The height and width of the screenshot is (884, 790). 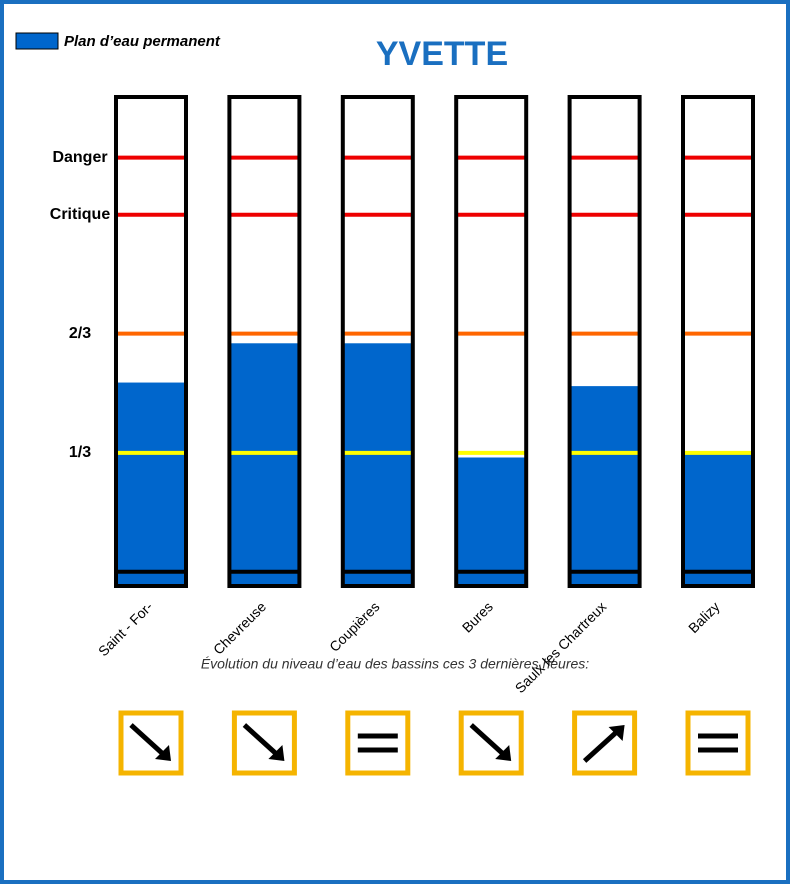 What do you see at coordinates (80, 452) in the screenshot?
I see `y-tick-label: 1/3` at bounding box center [80, 452].